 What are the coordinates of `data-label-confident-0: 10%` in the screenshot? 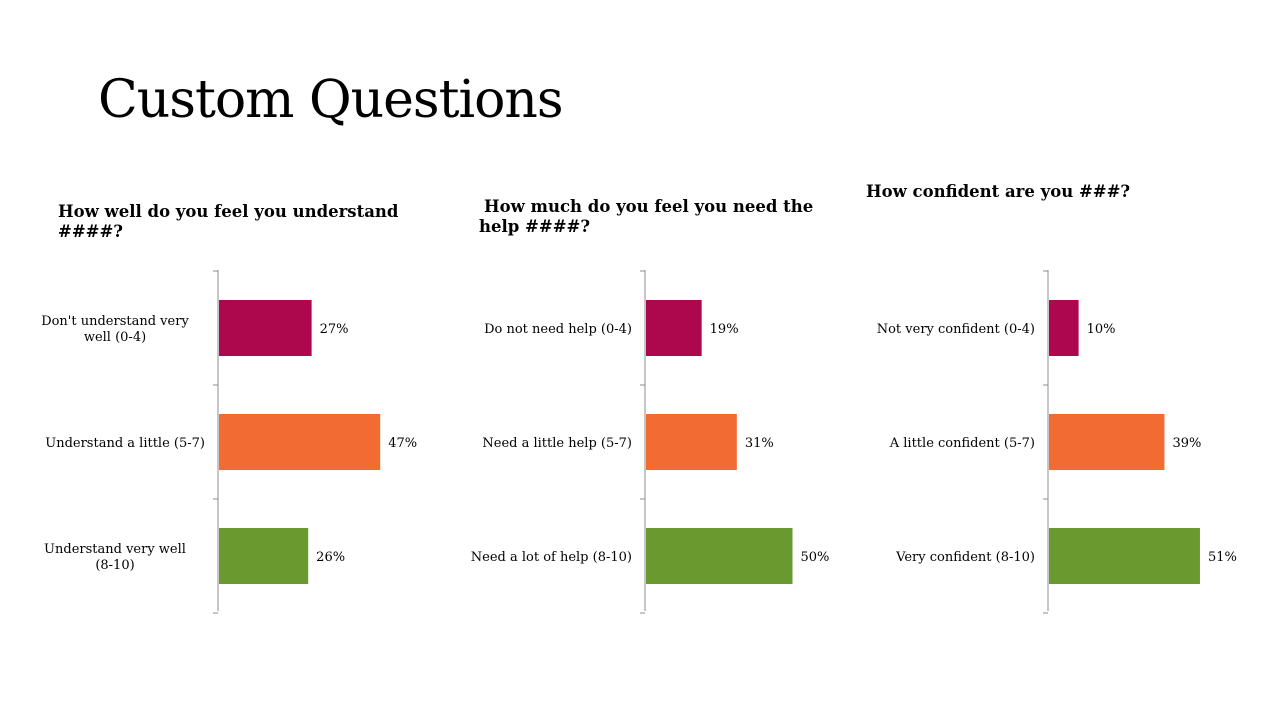 It's located at (1101, 329).